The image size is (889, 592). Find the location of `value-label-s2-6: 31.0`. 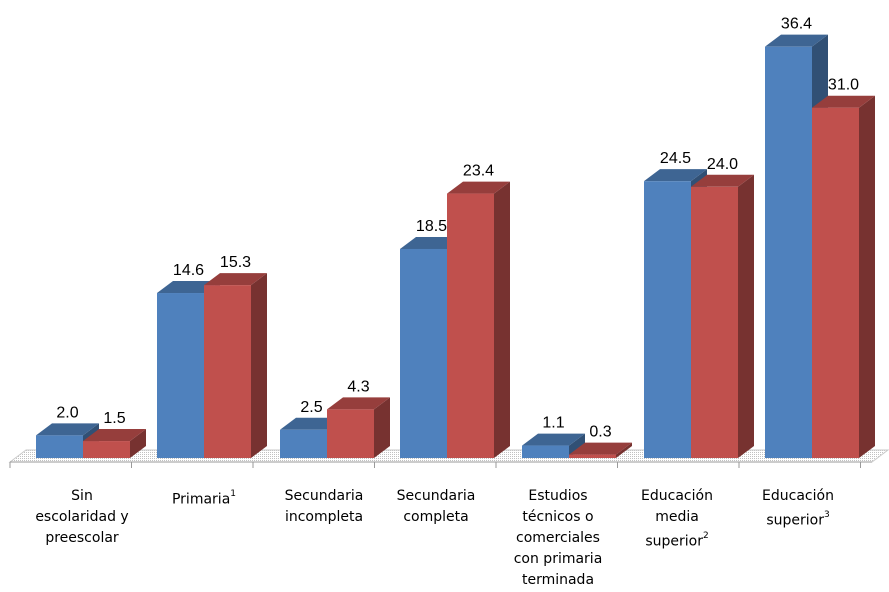

value-label-s2-6: 31.0 is located at coordinates (843, 85).